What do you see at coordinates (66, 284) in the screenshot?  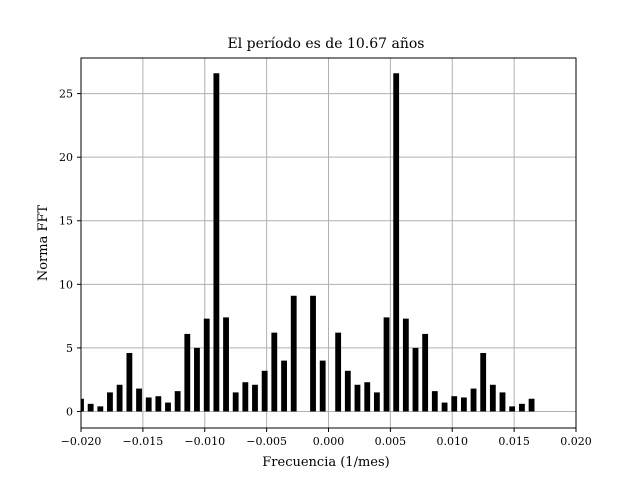 I see `y-tick-label-2: 10` at bounding box center [66, 284].